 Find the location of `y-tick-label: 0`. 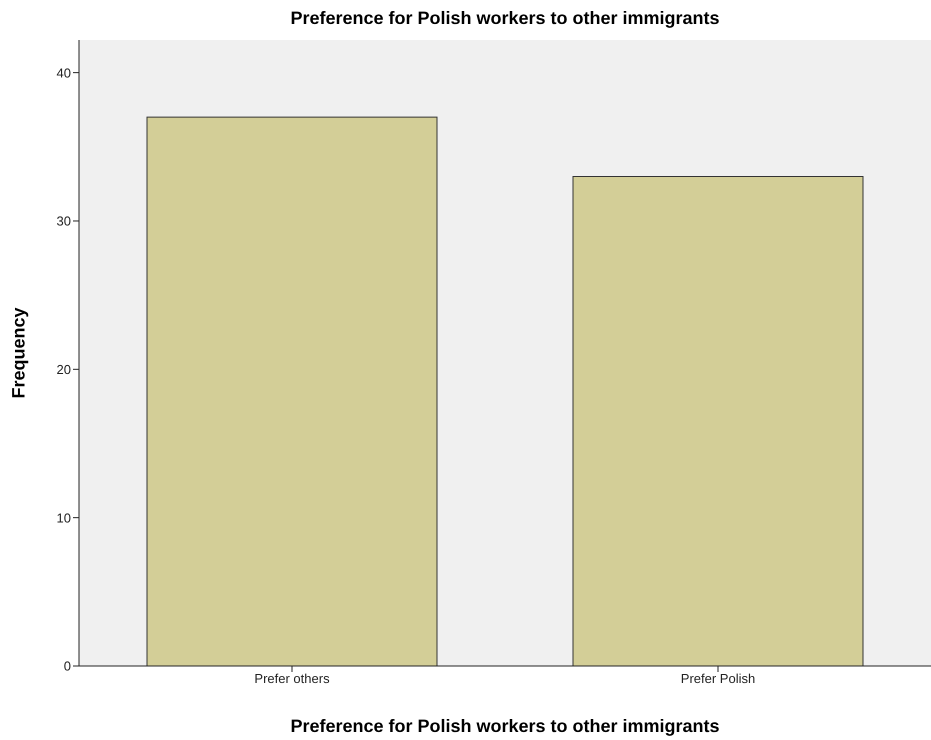

y-tick-label: 0 is located at coordinates (67, 666).